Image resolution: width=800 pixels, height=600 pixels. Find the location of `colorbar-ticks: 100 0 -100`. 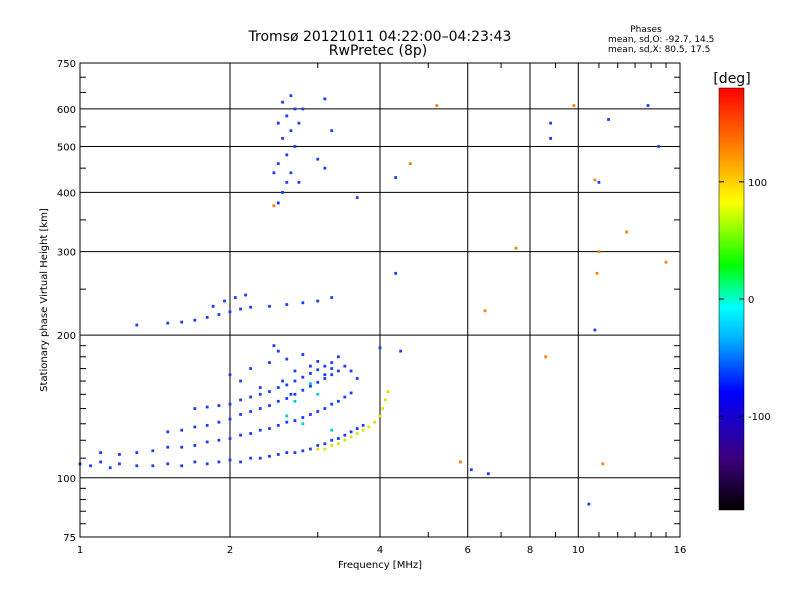

colorbar-ticks: 100 0 -100 is located at coordinates (745, 300).